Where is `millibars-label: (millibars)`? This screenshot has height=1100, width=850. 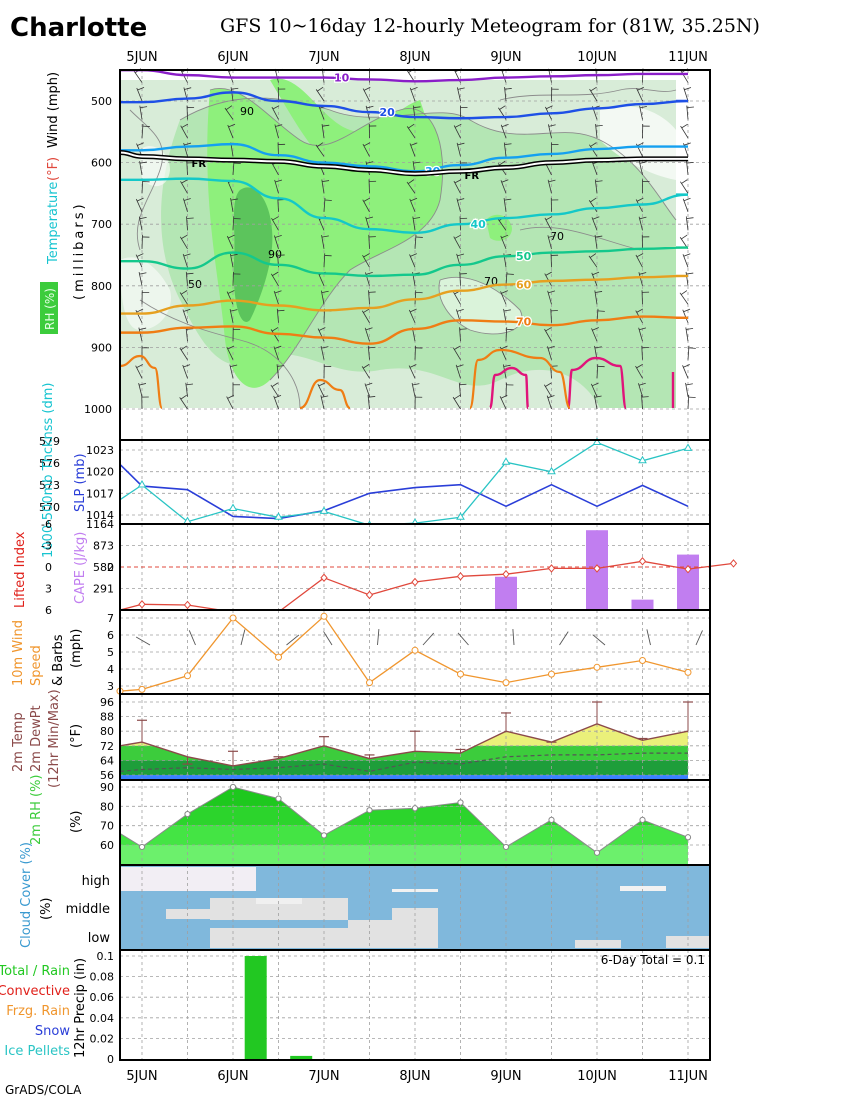
millibars-label: (millibars) is located at coordinates (79, 250).